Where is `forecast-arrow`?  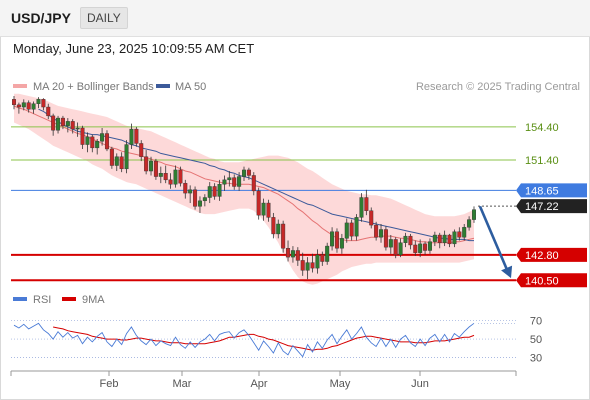
forecast-arrow is located at coordinates (495, 242).